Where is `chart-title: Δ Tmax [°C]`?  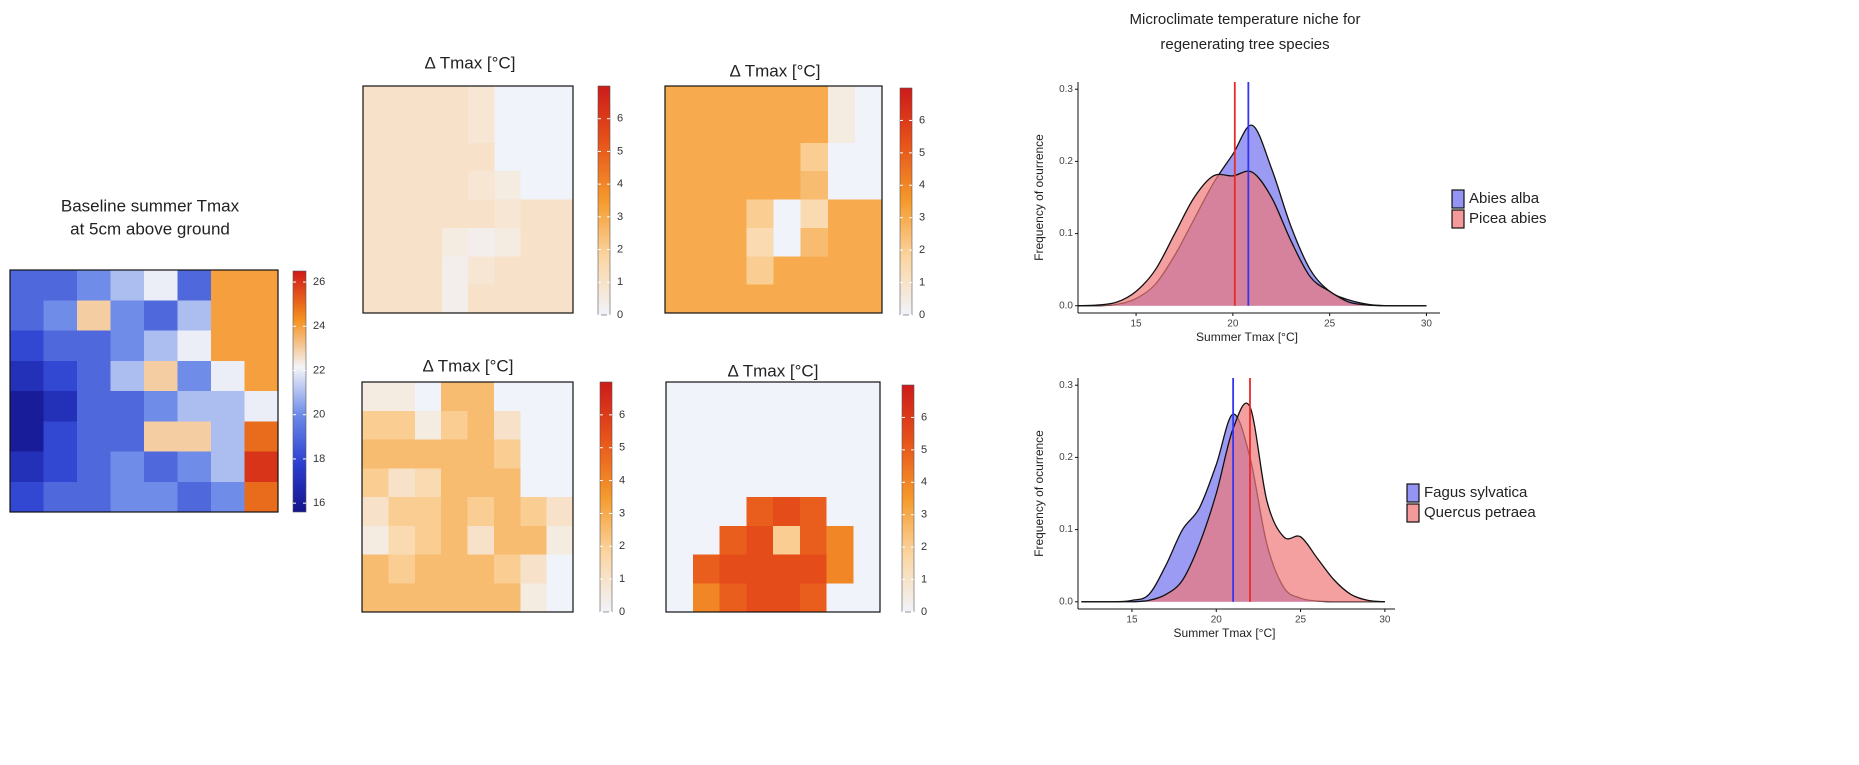 chart-title: Δ Tmax [°C] is located at coordinates (773, 370).